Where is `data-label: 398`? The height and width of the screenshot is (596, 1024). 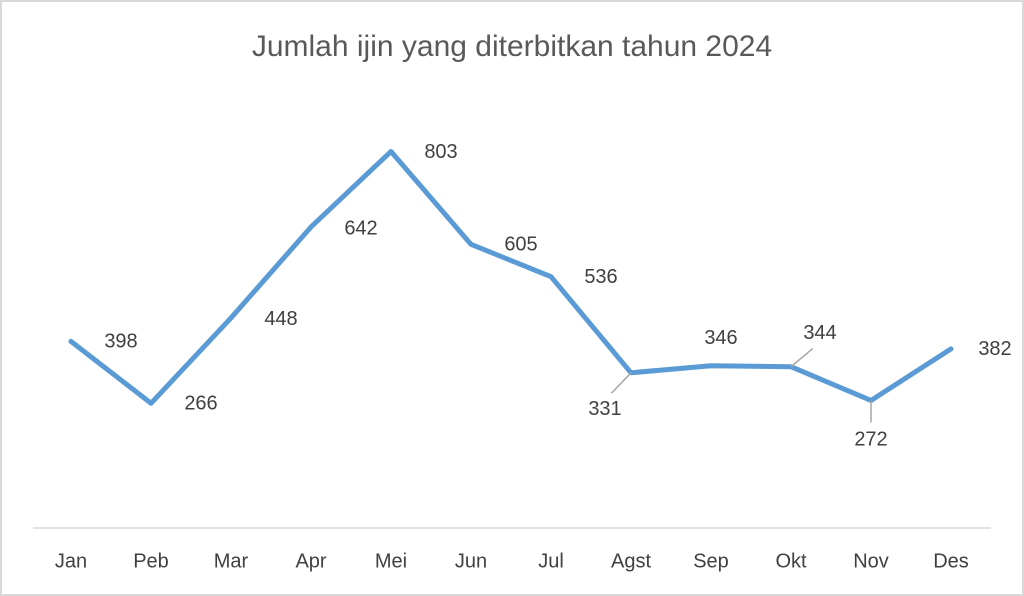 data-label: 398 is located at coordinates (120, 342).